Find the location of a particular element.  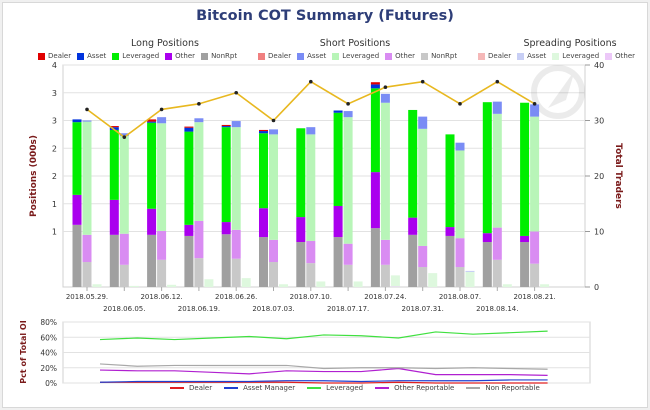

line-dealer is located at coordinates (324, 382).